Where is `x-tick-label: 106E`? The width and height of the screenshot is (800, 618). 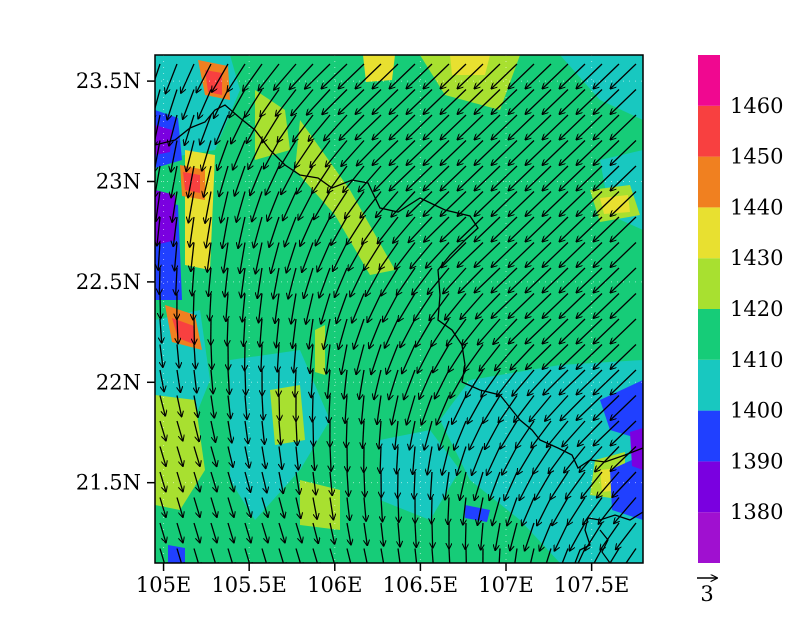
x-tick-label: 106E is located at coordinates (334, 585).